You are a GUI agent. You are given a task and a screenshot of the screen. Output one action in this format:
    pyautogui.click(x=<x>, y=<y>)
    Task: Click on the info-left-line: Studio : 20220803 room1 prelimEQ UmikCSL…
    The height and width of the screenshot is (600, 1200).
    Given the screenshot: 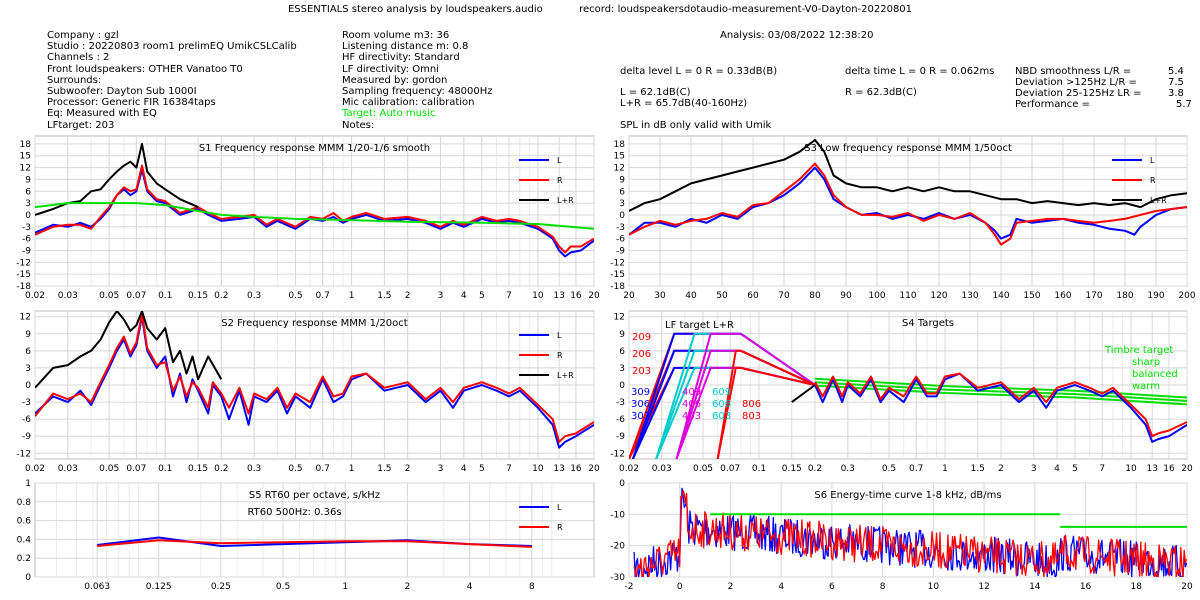 What is the action you would take?
    pyautogui.click(x=172, y=47)
    